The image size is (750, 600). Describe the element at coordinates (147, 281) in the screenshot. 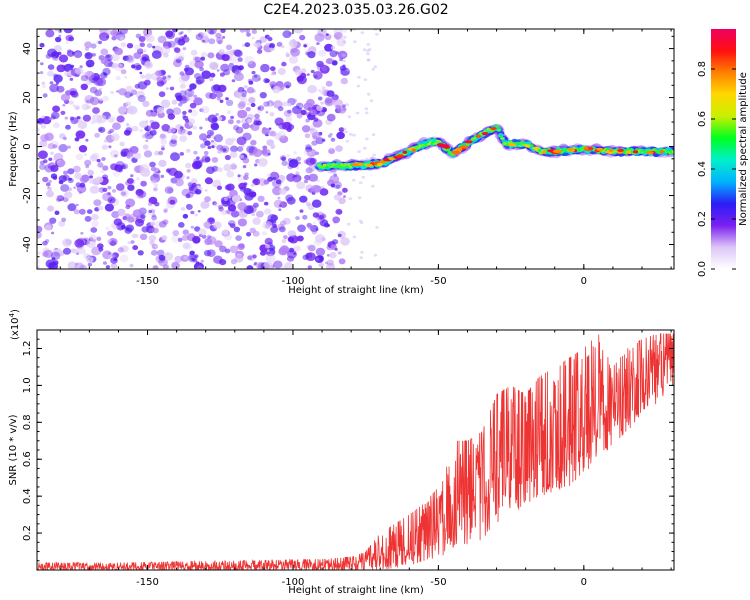

I see `x-tick-label: -150` at that location.